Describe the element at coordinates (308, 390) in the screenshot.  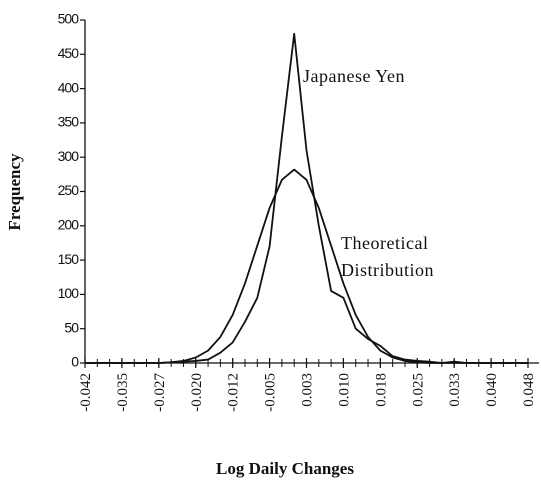
I see `x-tick-label: 0.003` at that location.